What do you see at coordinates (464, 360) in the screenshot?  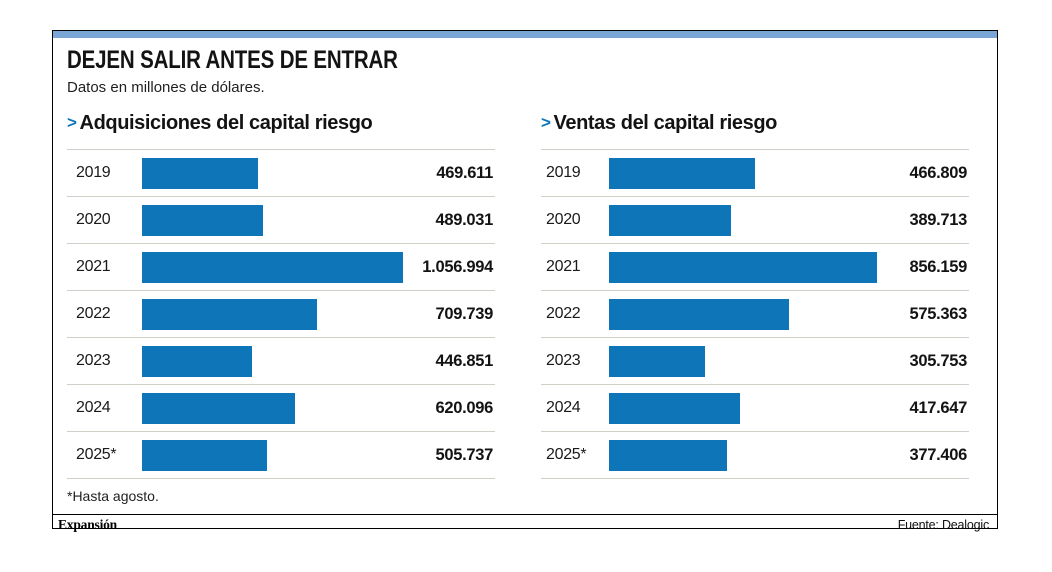 I see `value-label: 446.851` at bounding box center [464, 360].